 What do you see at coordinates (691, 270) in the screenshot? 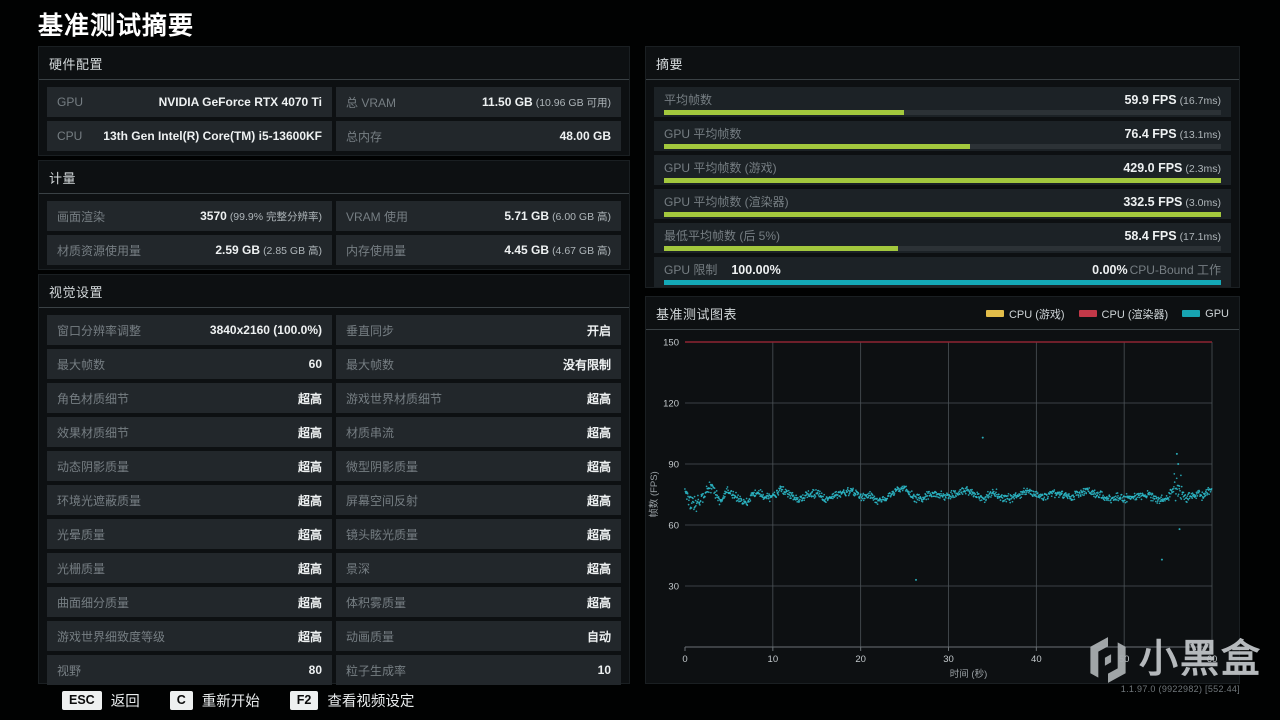
I see `gpu-limit-label: GPU 限制` at bounding box center [691, 270].